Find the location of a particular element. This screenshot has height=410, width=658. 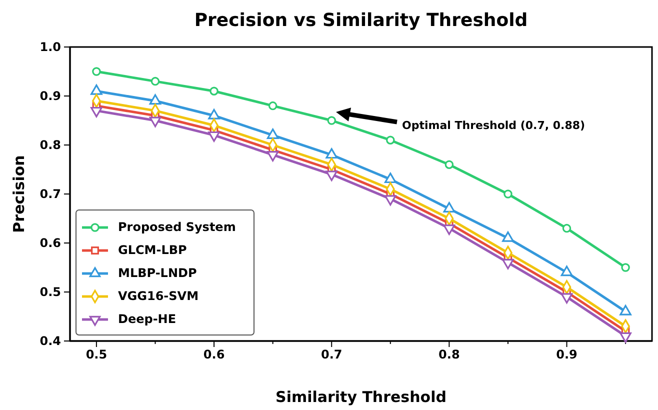

x-axis-title: Similarity Threshold is located at coordinates (361, 397).